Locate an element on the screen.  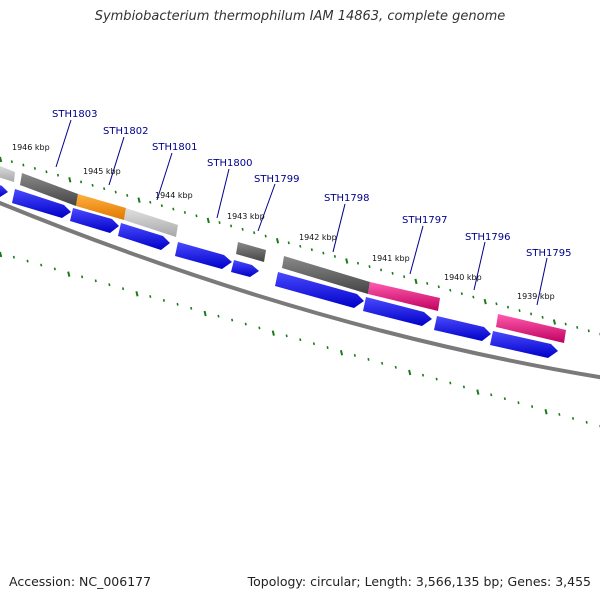
cds-arrow-sth1797 is located at coordinates (397, 311).